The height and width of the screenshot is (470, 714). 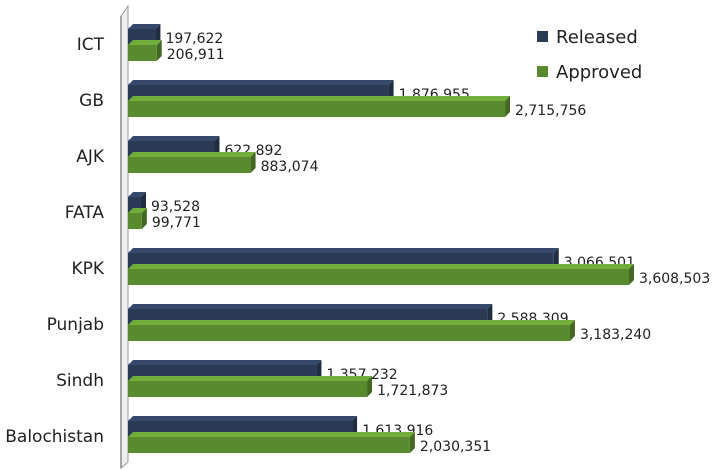 What do you see at coordinates (349, 333) in the screenshot?
I see `bar-approved-punjab-front` at bounding box center [349, 333].